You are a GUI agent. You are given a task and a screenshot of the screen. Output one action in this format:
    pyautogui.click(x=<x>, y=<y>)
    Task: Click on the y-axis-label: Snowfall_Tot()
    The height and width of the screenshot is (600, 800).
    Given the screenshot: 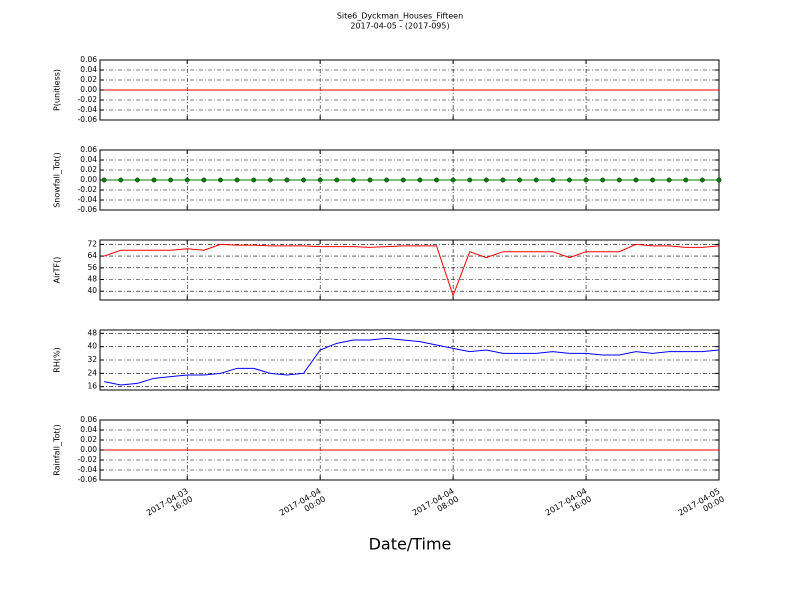 What is the action you would take?
    pyautogui.click(x=57, y=180)
    